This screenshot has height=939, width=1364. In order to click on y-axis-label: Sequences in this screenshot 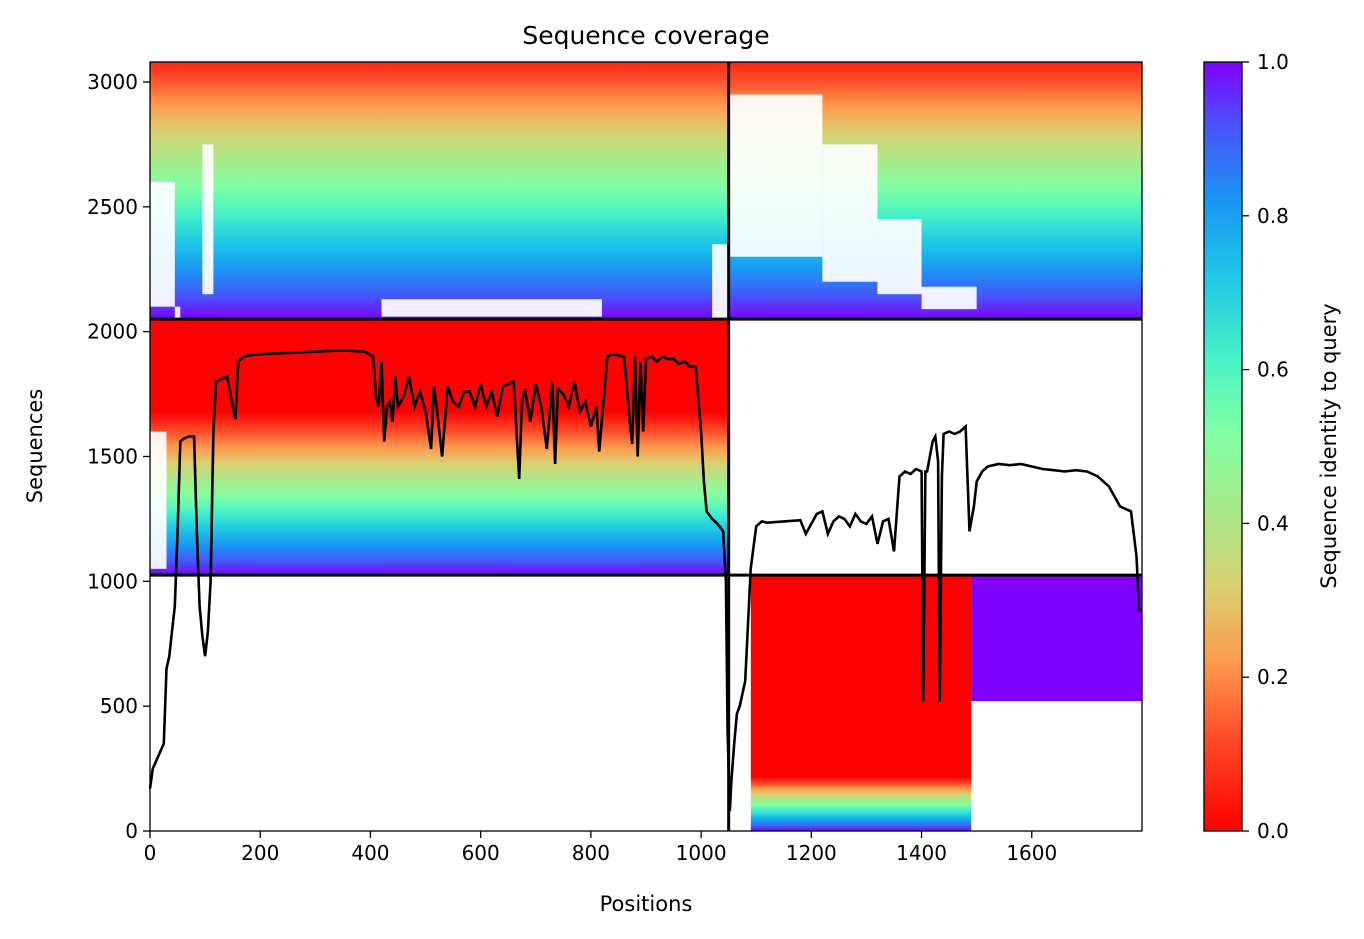, I will do `click(35, 446)`.